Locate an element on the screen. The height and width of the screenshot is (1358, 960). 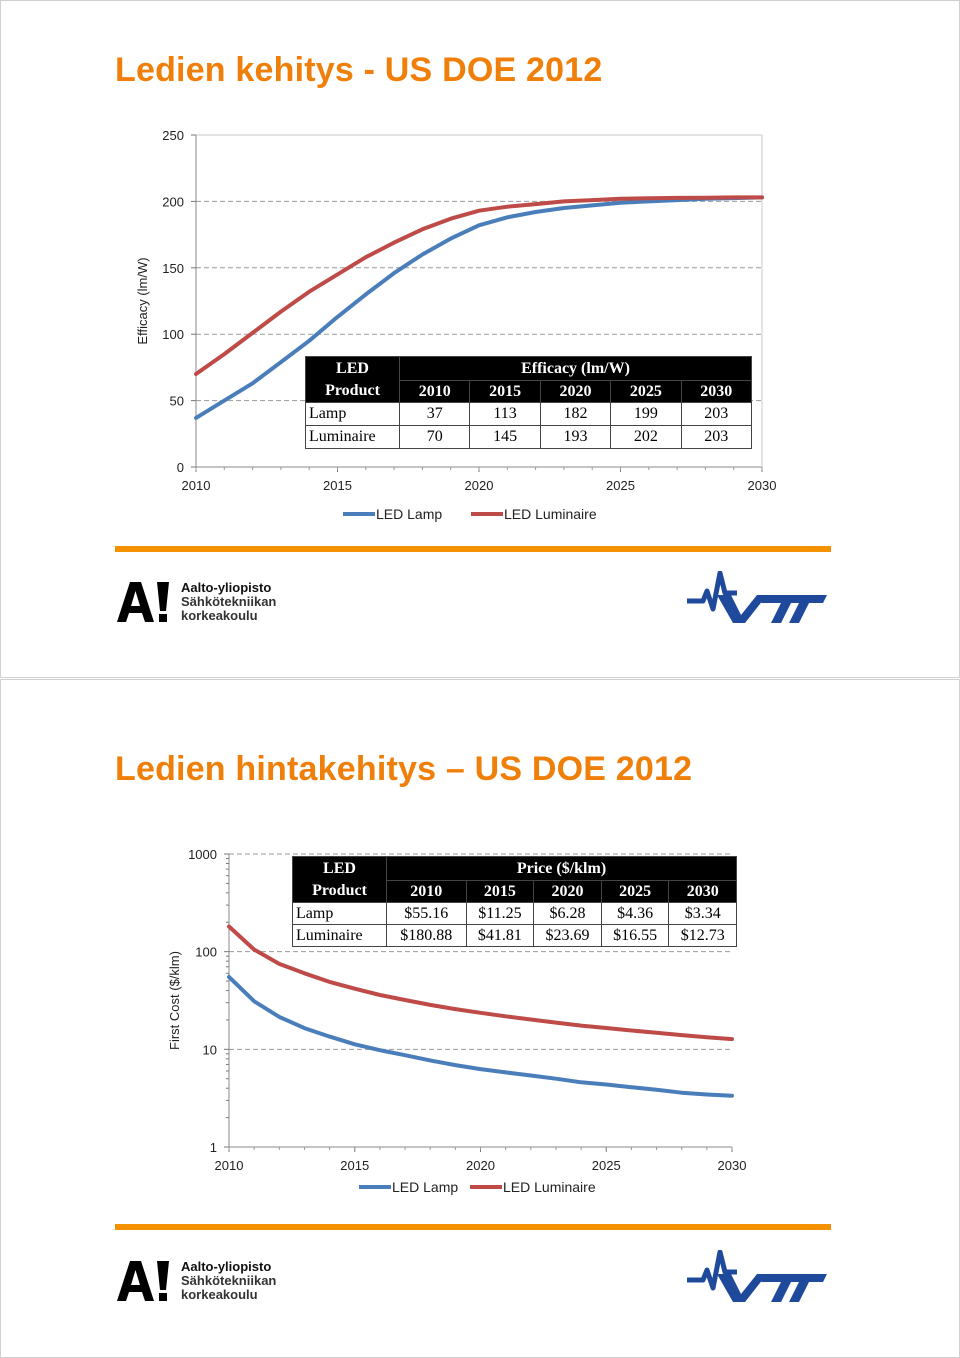
table-row: Lamp $55.16 $11.25 $6.28 $4.36 $3.34 is located at coordinates (514, 913).